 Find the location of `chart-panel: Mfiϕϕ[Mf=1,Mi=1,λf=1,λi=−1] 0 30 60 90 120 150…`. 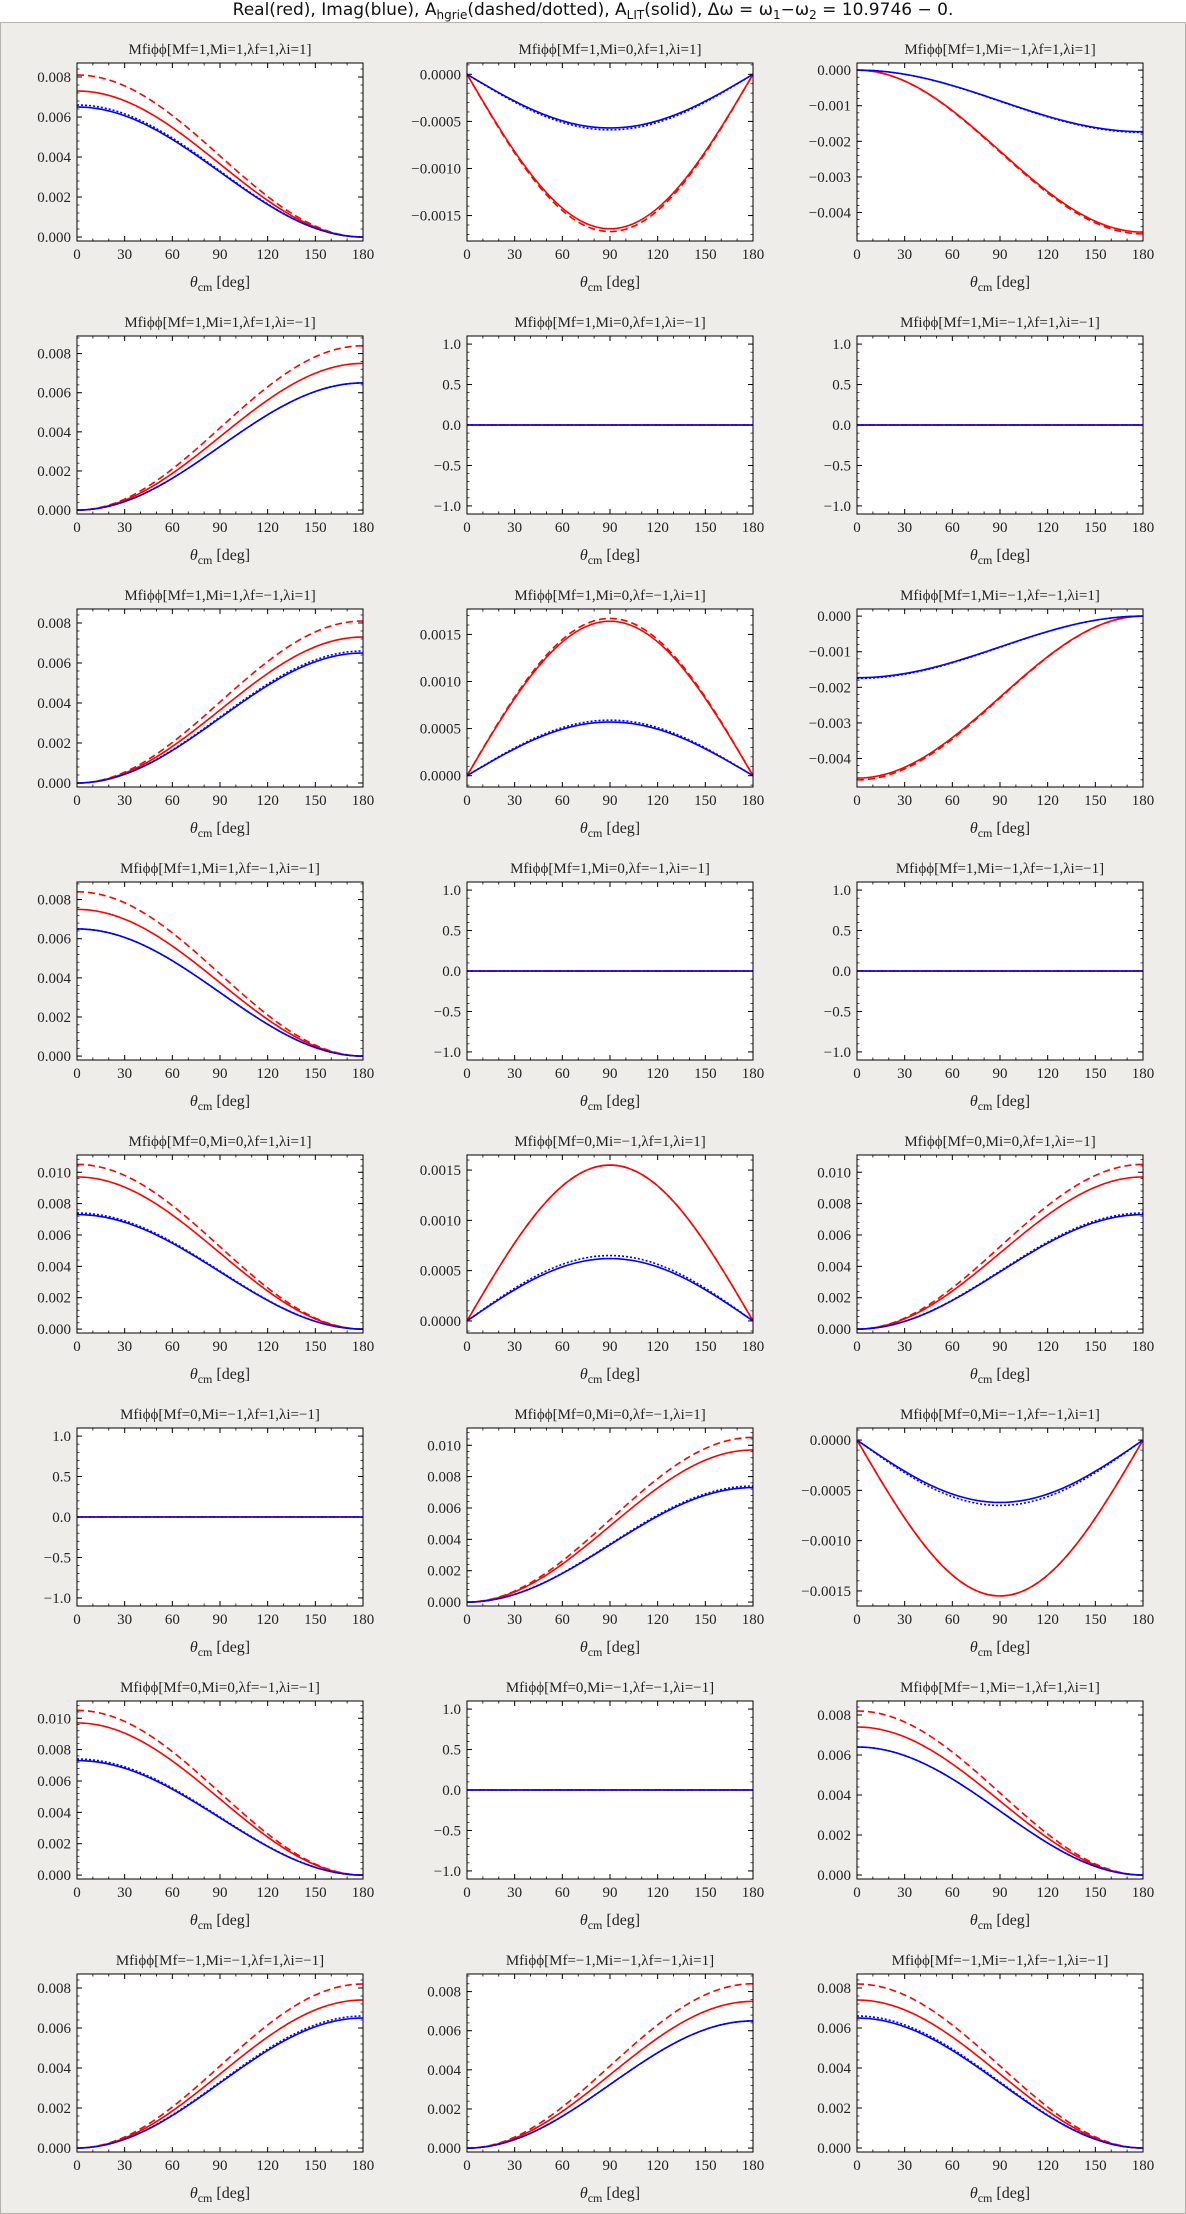

chart-panel: Mfiϕϕ[Mf=1,Mi=1,λf=1,λi=−1] 0 30 60 90 120 150… is located at coordinates (205, 441).